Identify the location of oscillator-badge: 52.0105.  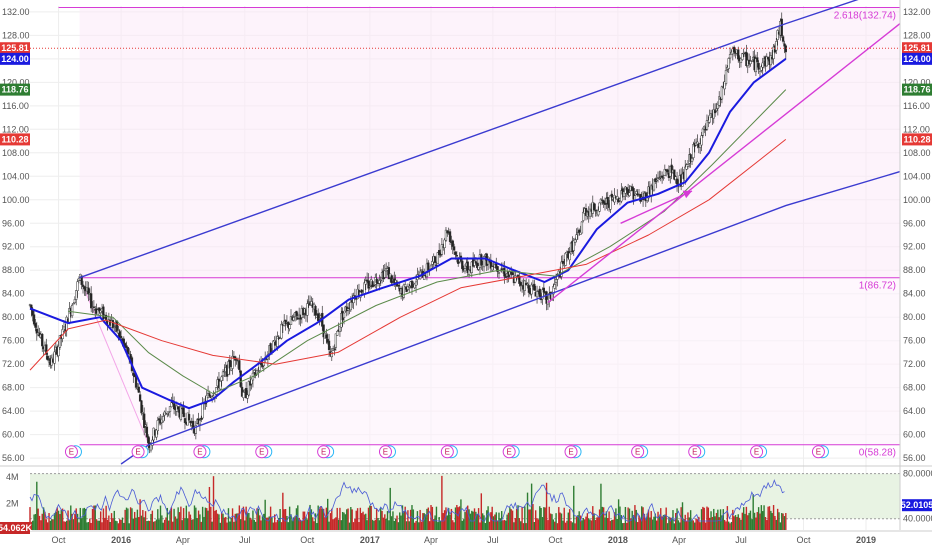
(916, 505).